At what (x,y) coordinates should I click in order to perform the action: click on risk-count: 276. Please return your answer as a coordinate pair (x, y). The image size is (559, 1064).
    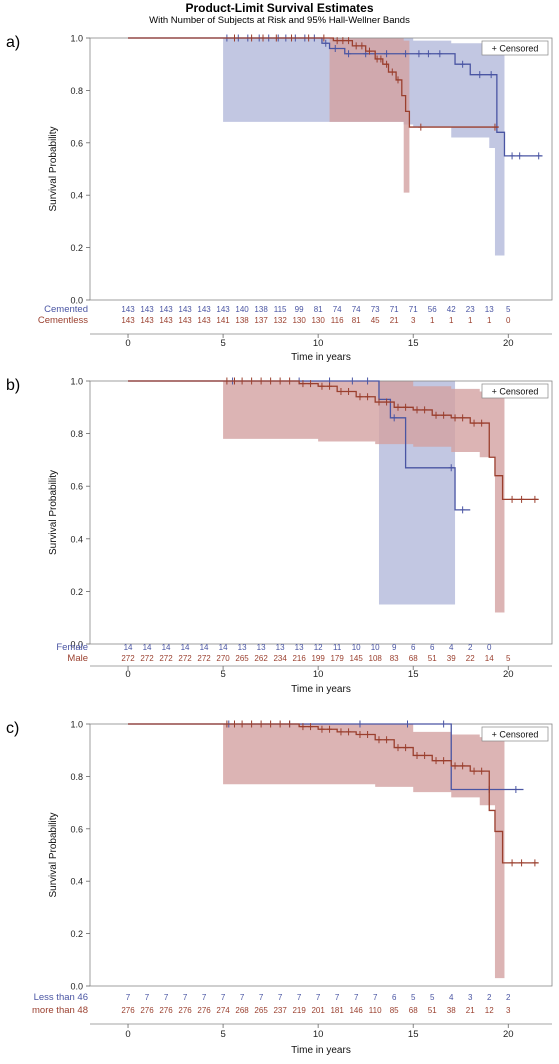
    Looking at the image, I should click on (185, 1010).